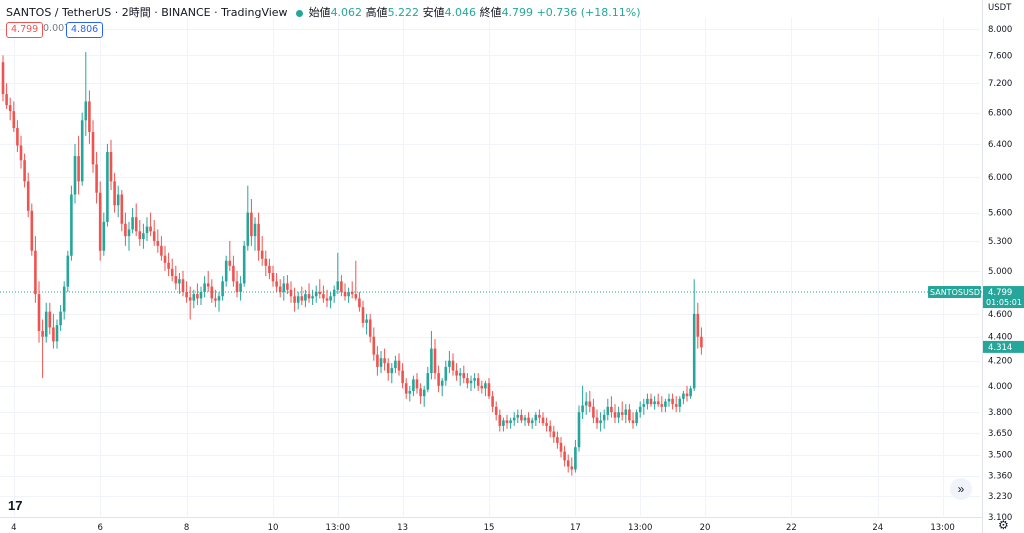  What do you see at coordinates (954, 292) in the screenshot?
I see `symbol-marker-bg` at bounding box center [954, 292].